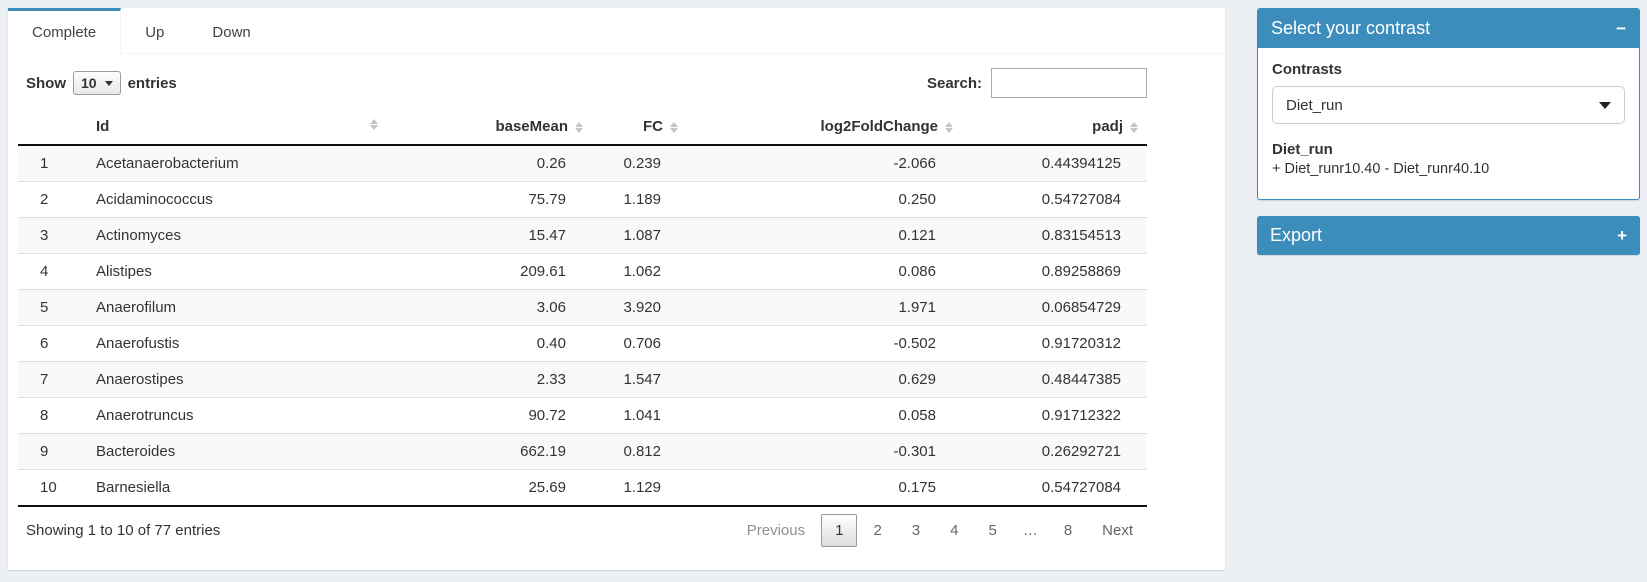 The image size is (1647, 582). I want to click on cell-padj: 0.44394125, so click(1054, 163).